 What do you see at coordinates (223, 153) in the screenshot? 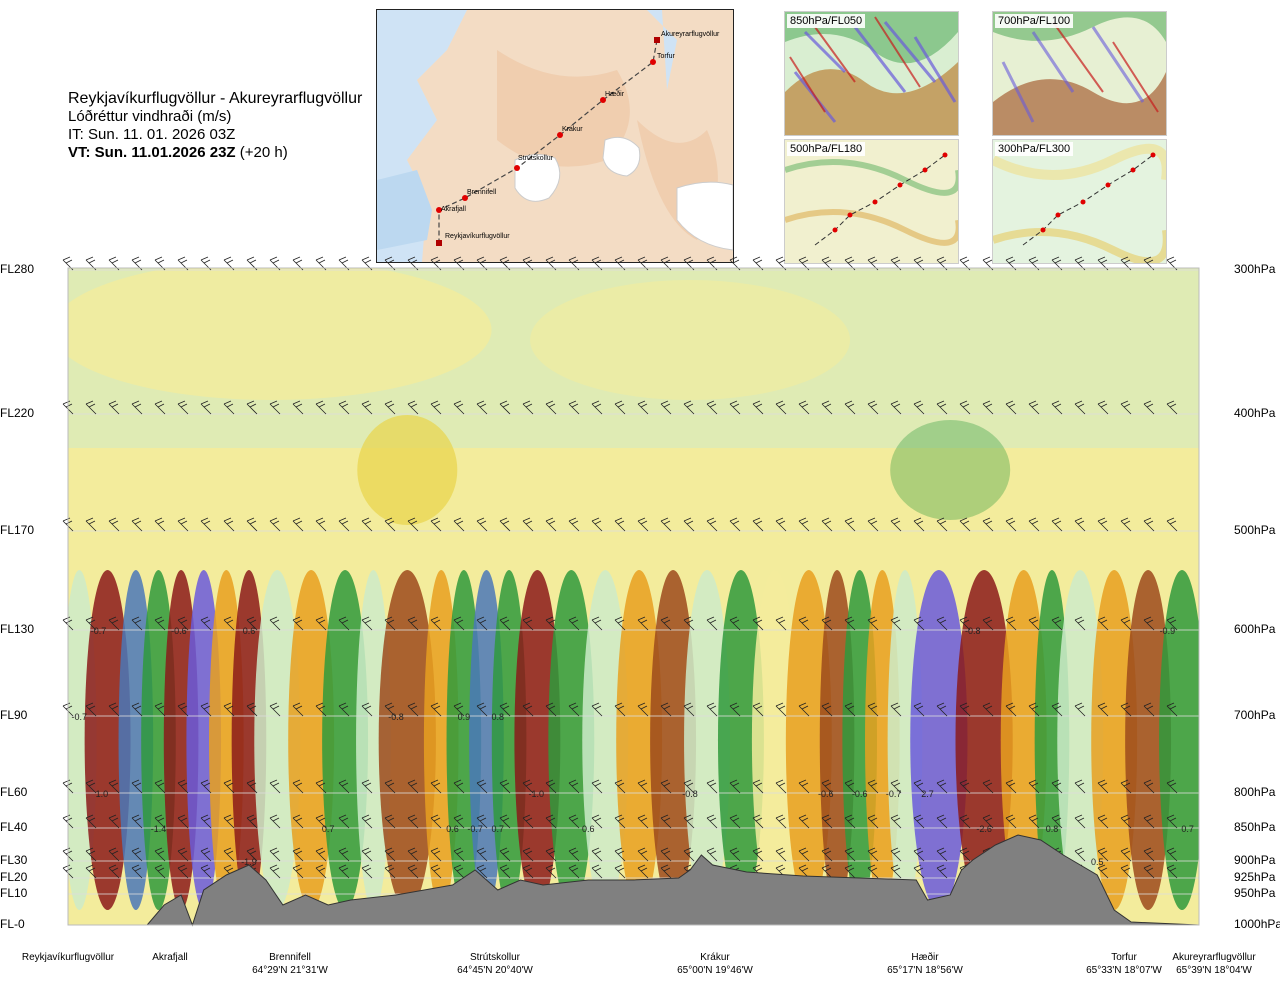
I see `valid-time-line: VT: Sun. 11.01.2026 23Z (+20 h)` at bounding box center [223, 153].